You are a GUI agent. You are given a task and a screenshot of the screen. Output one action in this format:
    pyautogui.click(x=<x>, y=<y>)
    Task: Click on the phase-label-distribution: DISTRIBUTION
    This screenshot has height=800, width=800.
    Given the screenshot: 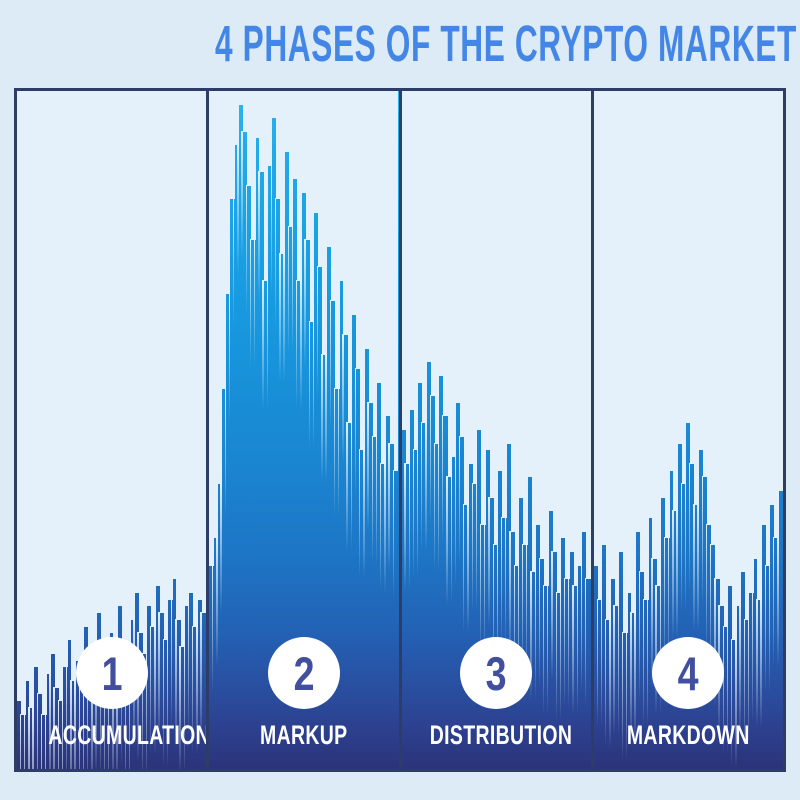 What is the action you would take?
    pyautogui.click(x=500, y=735)
    